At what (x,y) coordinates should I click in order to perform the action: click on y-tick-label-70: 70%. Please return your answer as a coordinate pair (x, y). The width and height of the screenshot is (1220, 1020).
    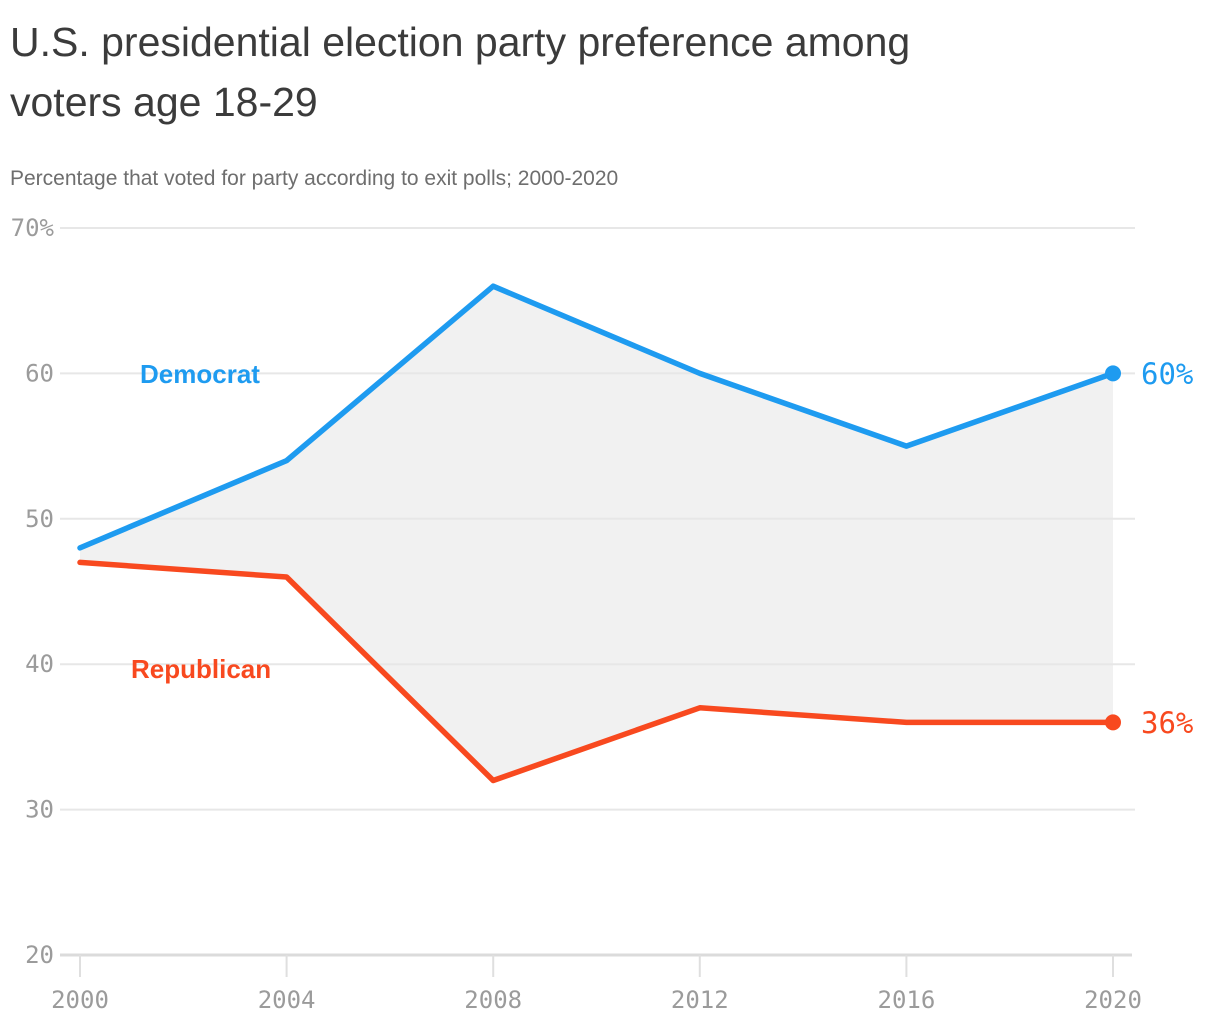
    Looking at the image, I should click on (33, 228).